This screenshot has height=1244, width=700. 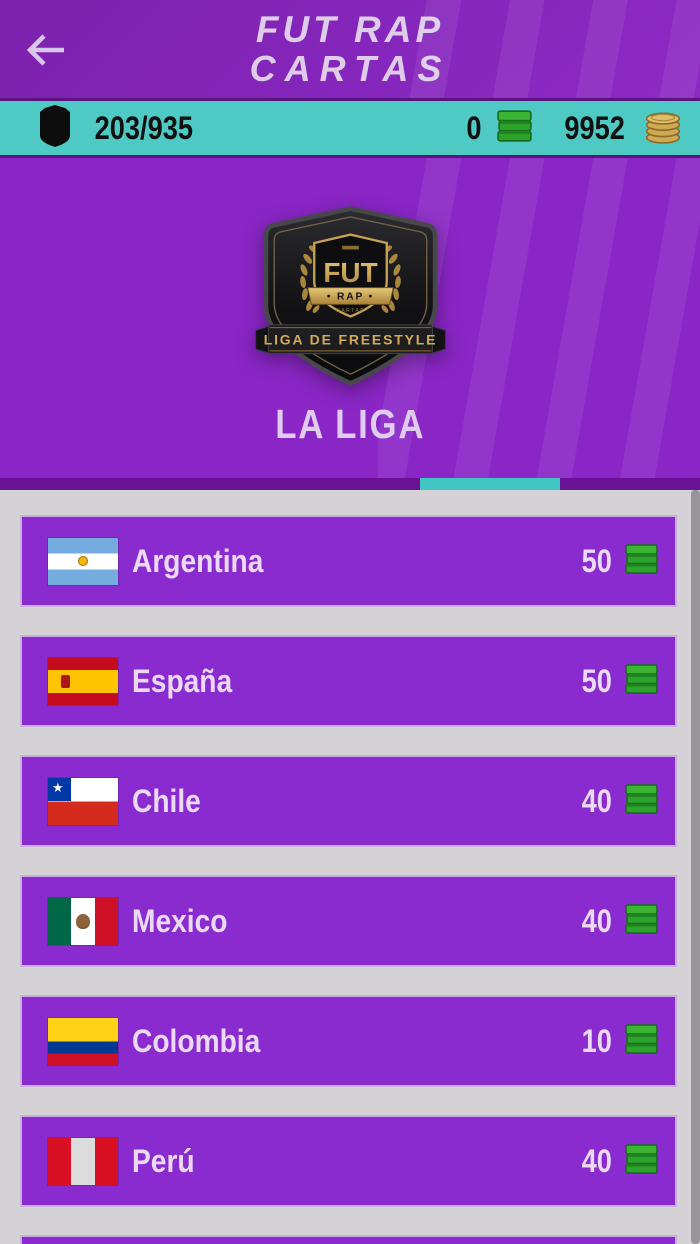 What do you see at coordinates (619, 1041) in the screenshot?
I see `row-price: 10` at bounding box center [619, 1041].